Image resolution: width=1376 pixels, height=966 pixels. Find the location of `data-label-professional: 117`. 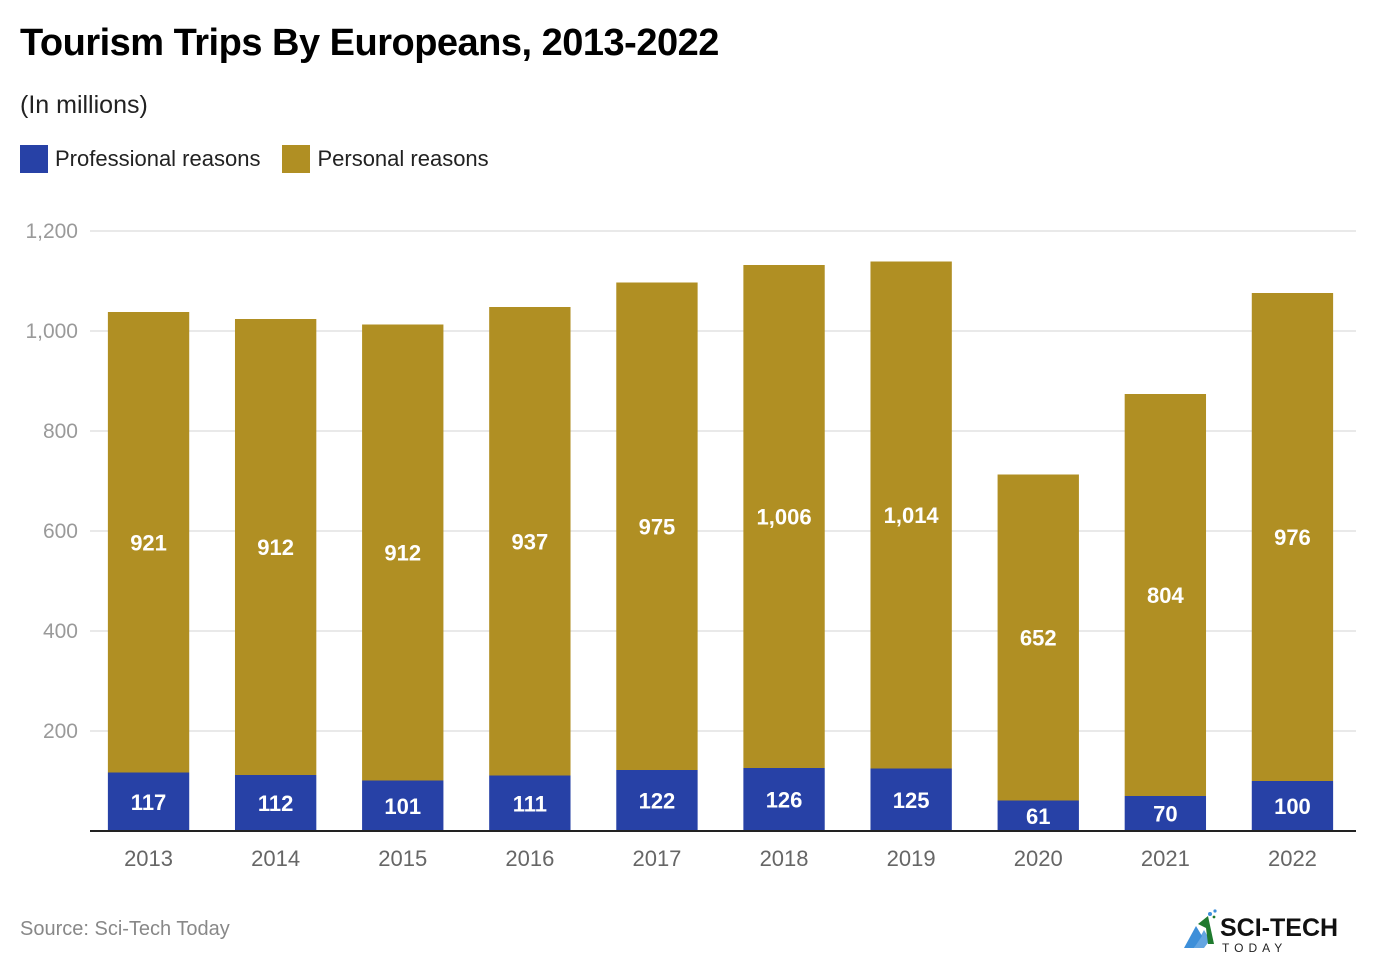

data-label-professional: 117 is located at coordinates (149, 802).